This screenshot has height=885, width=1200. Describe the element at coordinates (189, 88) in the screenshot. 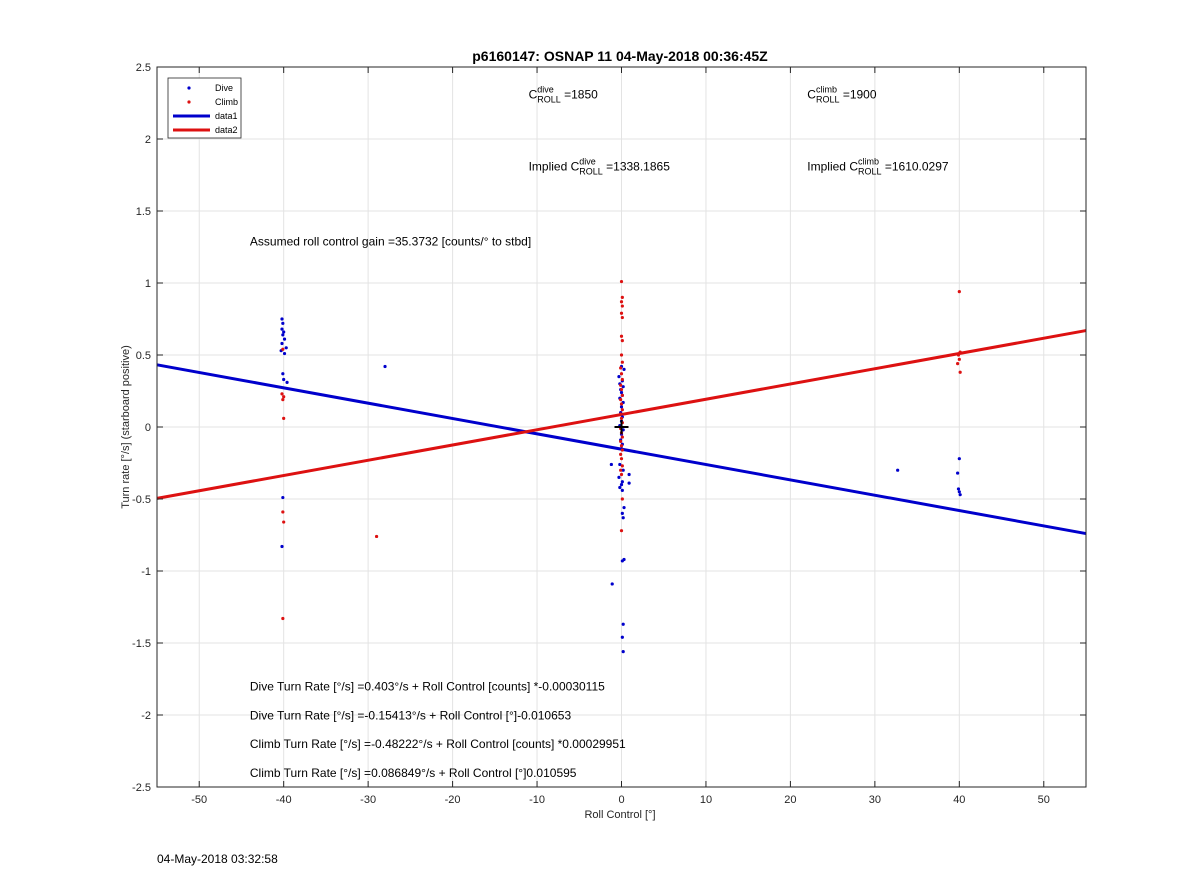

I see `legend-marker` at that location.